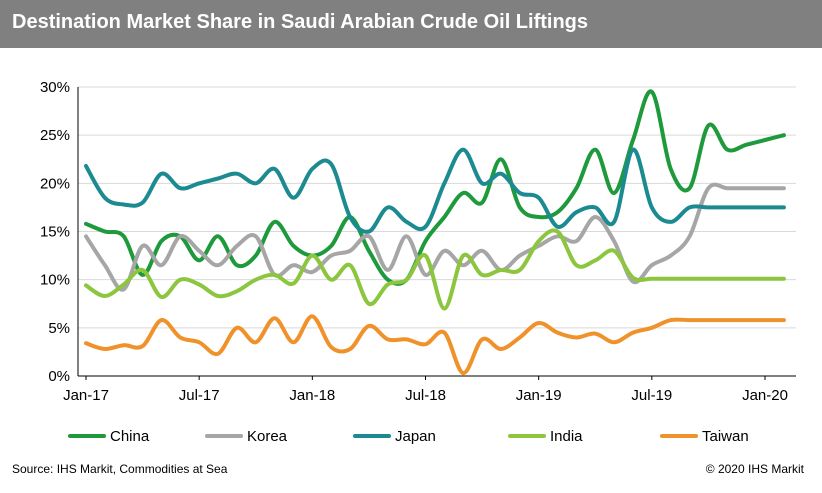 This screenshot has width=822, height=493. Describe the element at coordinates (754, 469) in the screenshot. I see `copyright-note: © 2020 IHS Markit` at that location.